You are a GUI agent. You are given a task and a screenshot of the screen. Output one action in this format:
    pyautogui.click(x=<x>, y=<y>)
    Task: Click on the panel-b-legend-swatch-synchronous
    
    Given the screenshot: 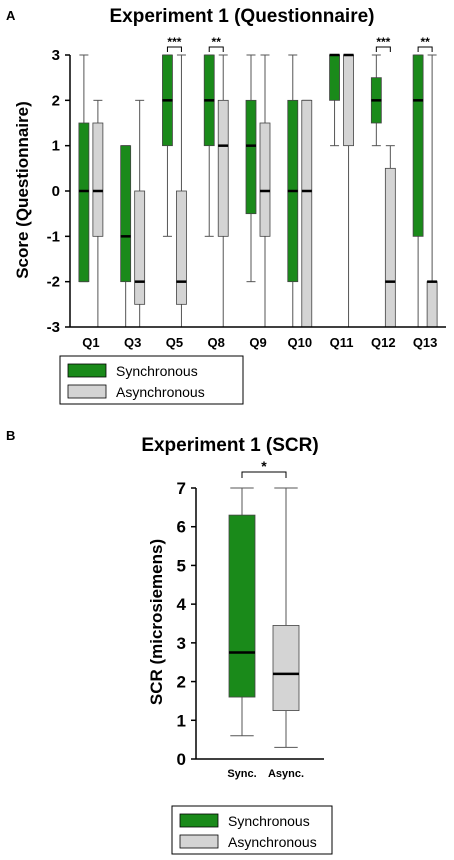 What is the action you would take?
    pyautogui.click(x=199, y=820)
    